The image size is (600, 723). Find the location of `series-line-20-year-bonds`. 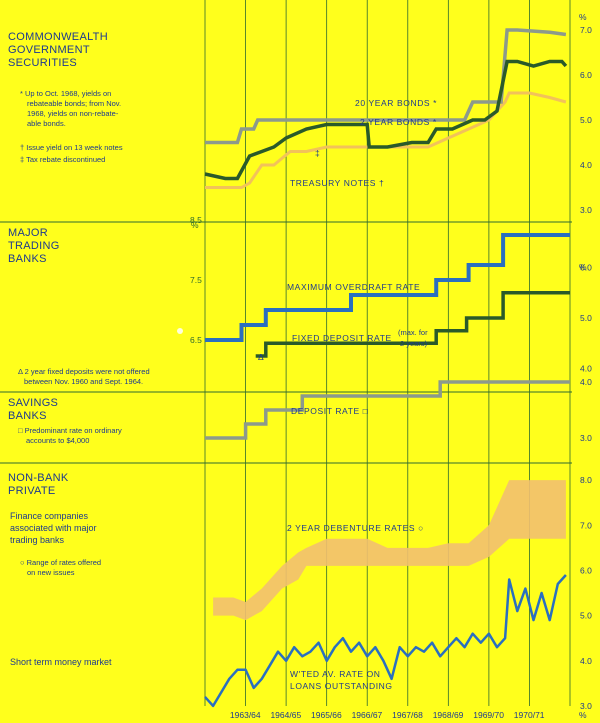

series-line-20-year-bonds is located at coordinates (386, 86).